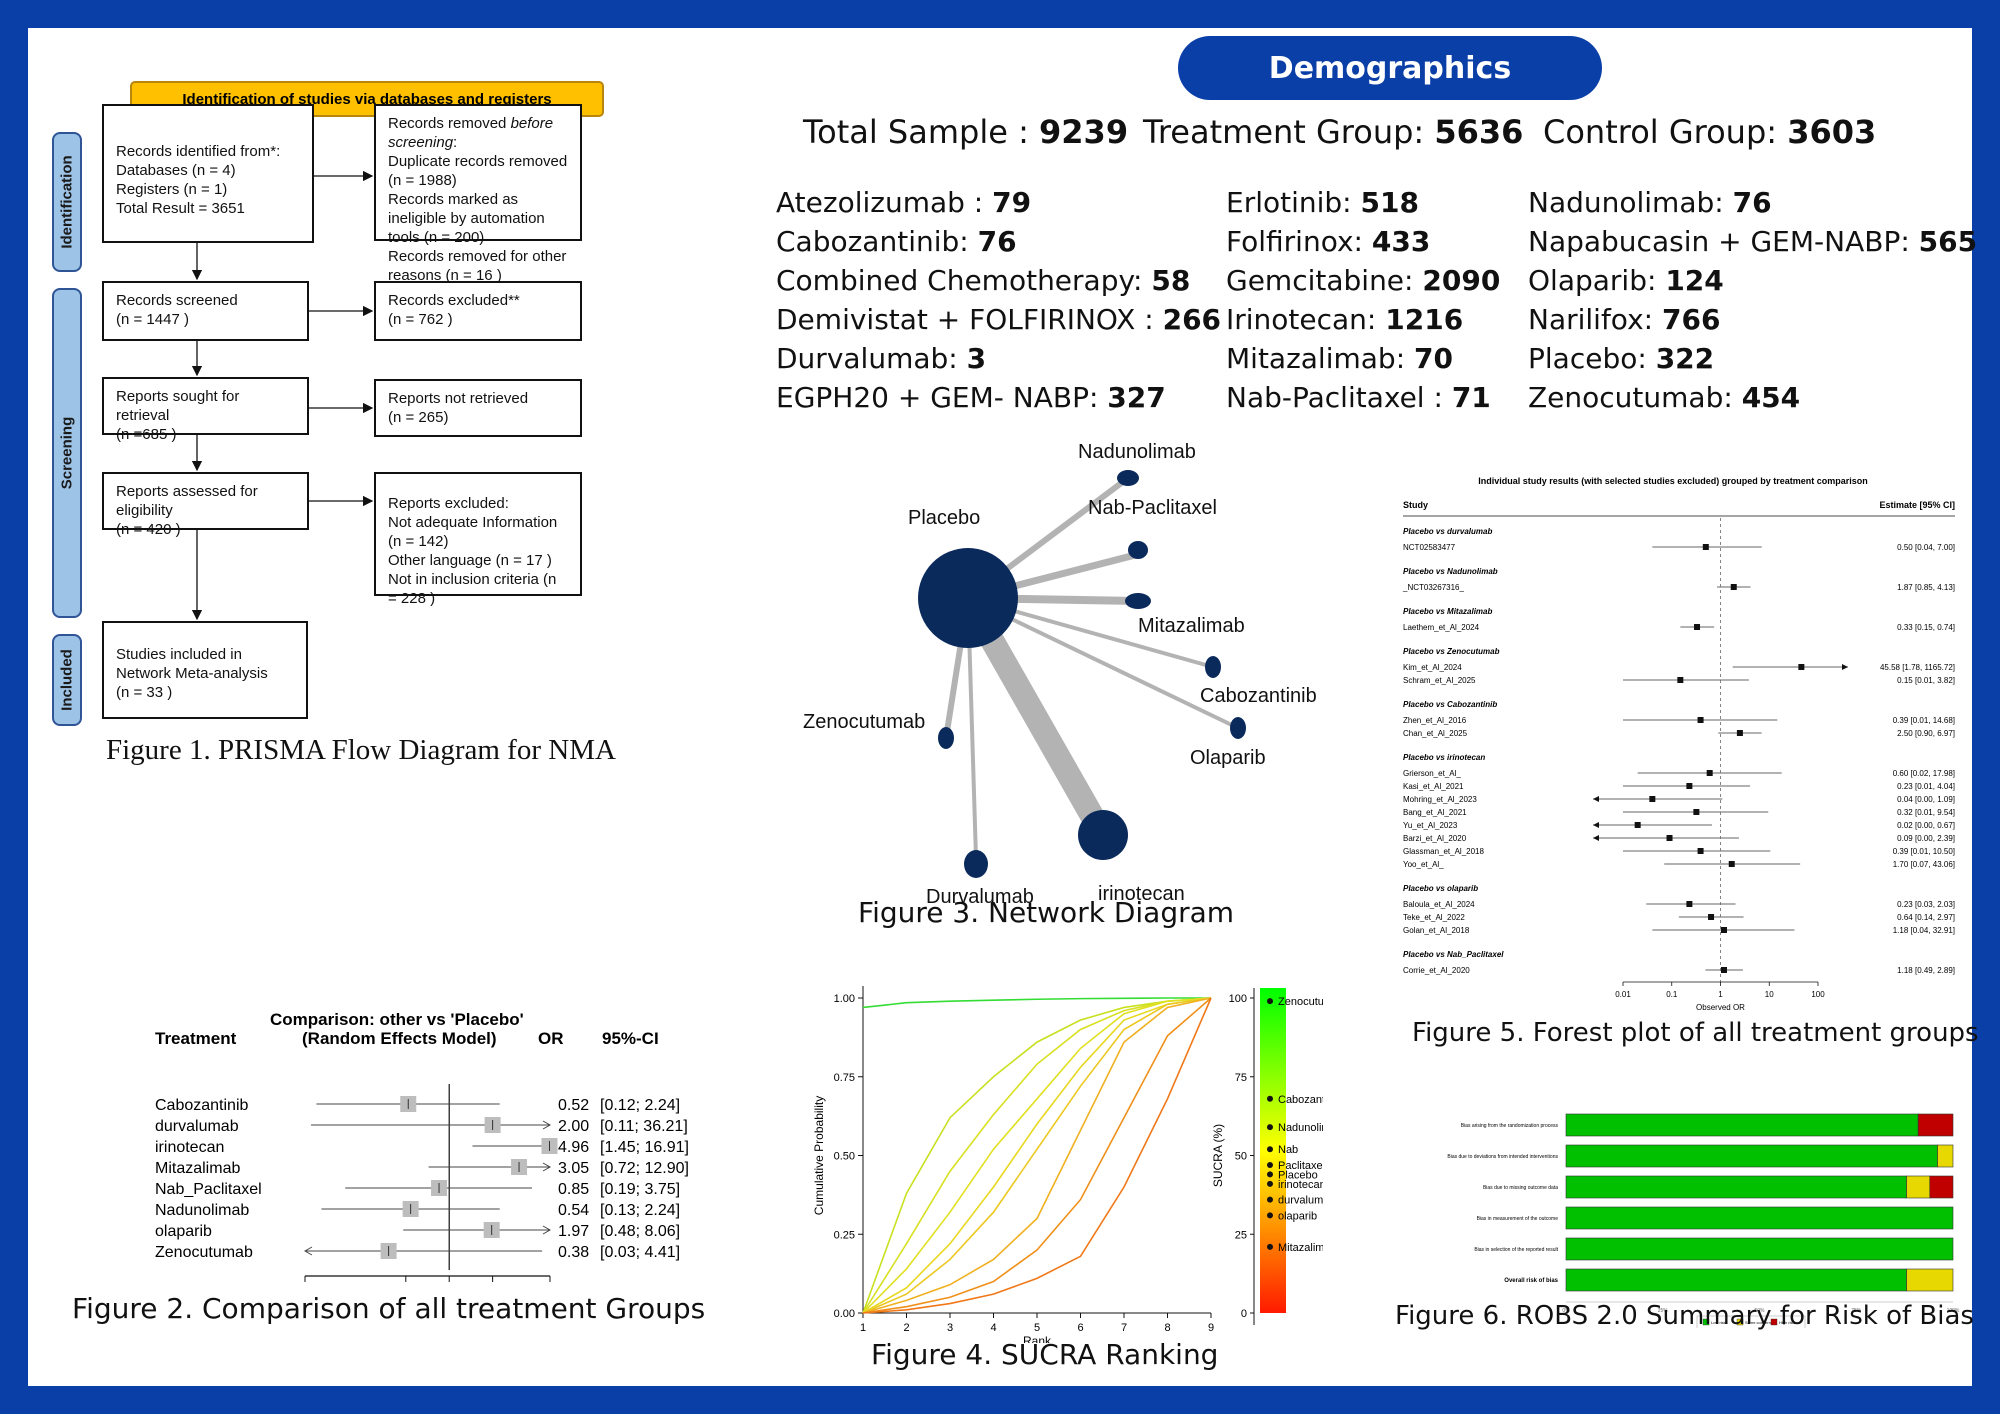 The image size is (2000, 1414). Describe the element at coordinates (1037, 1338) in the screenshot. I see `fig4-xlabel: Rank` at that location.